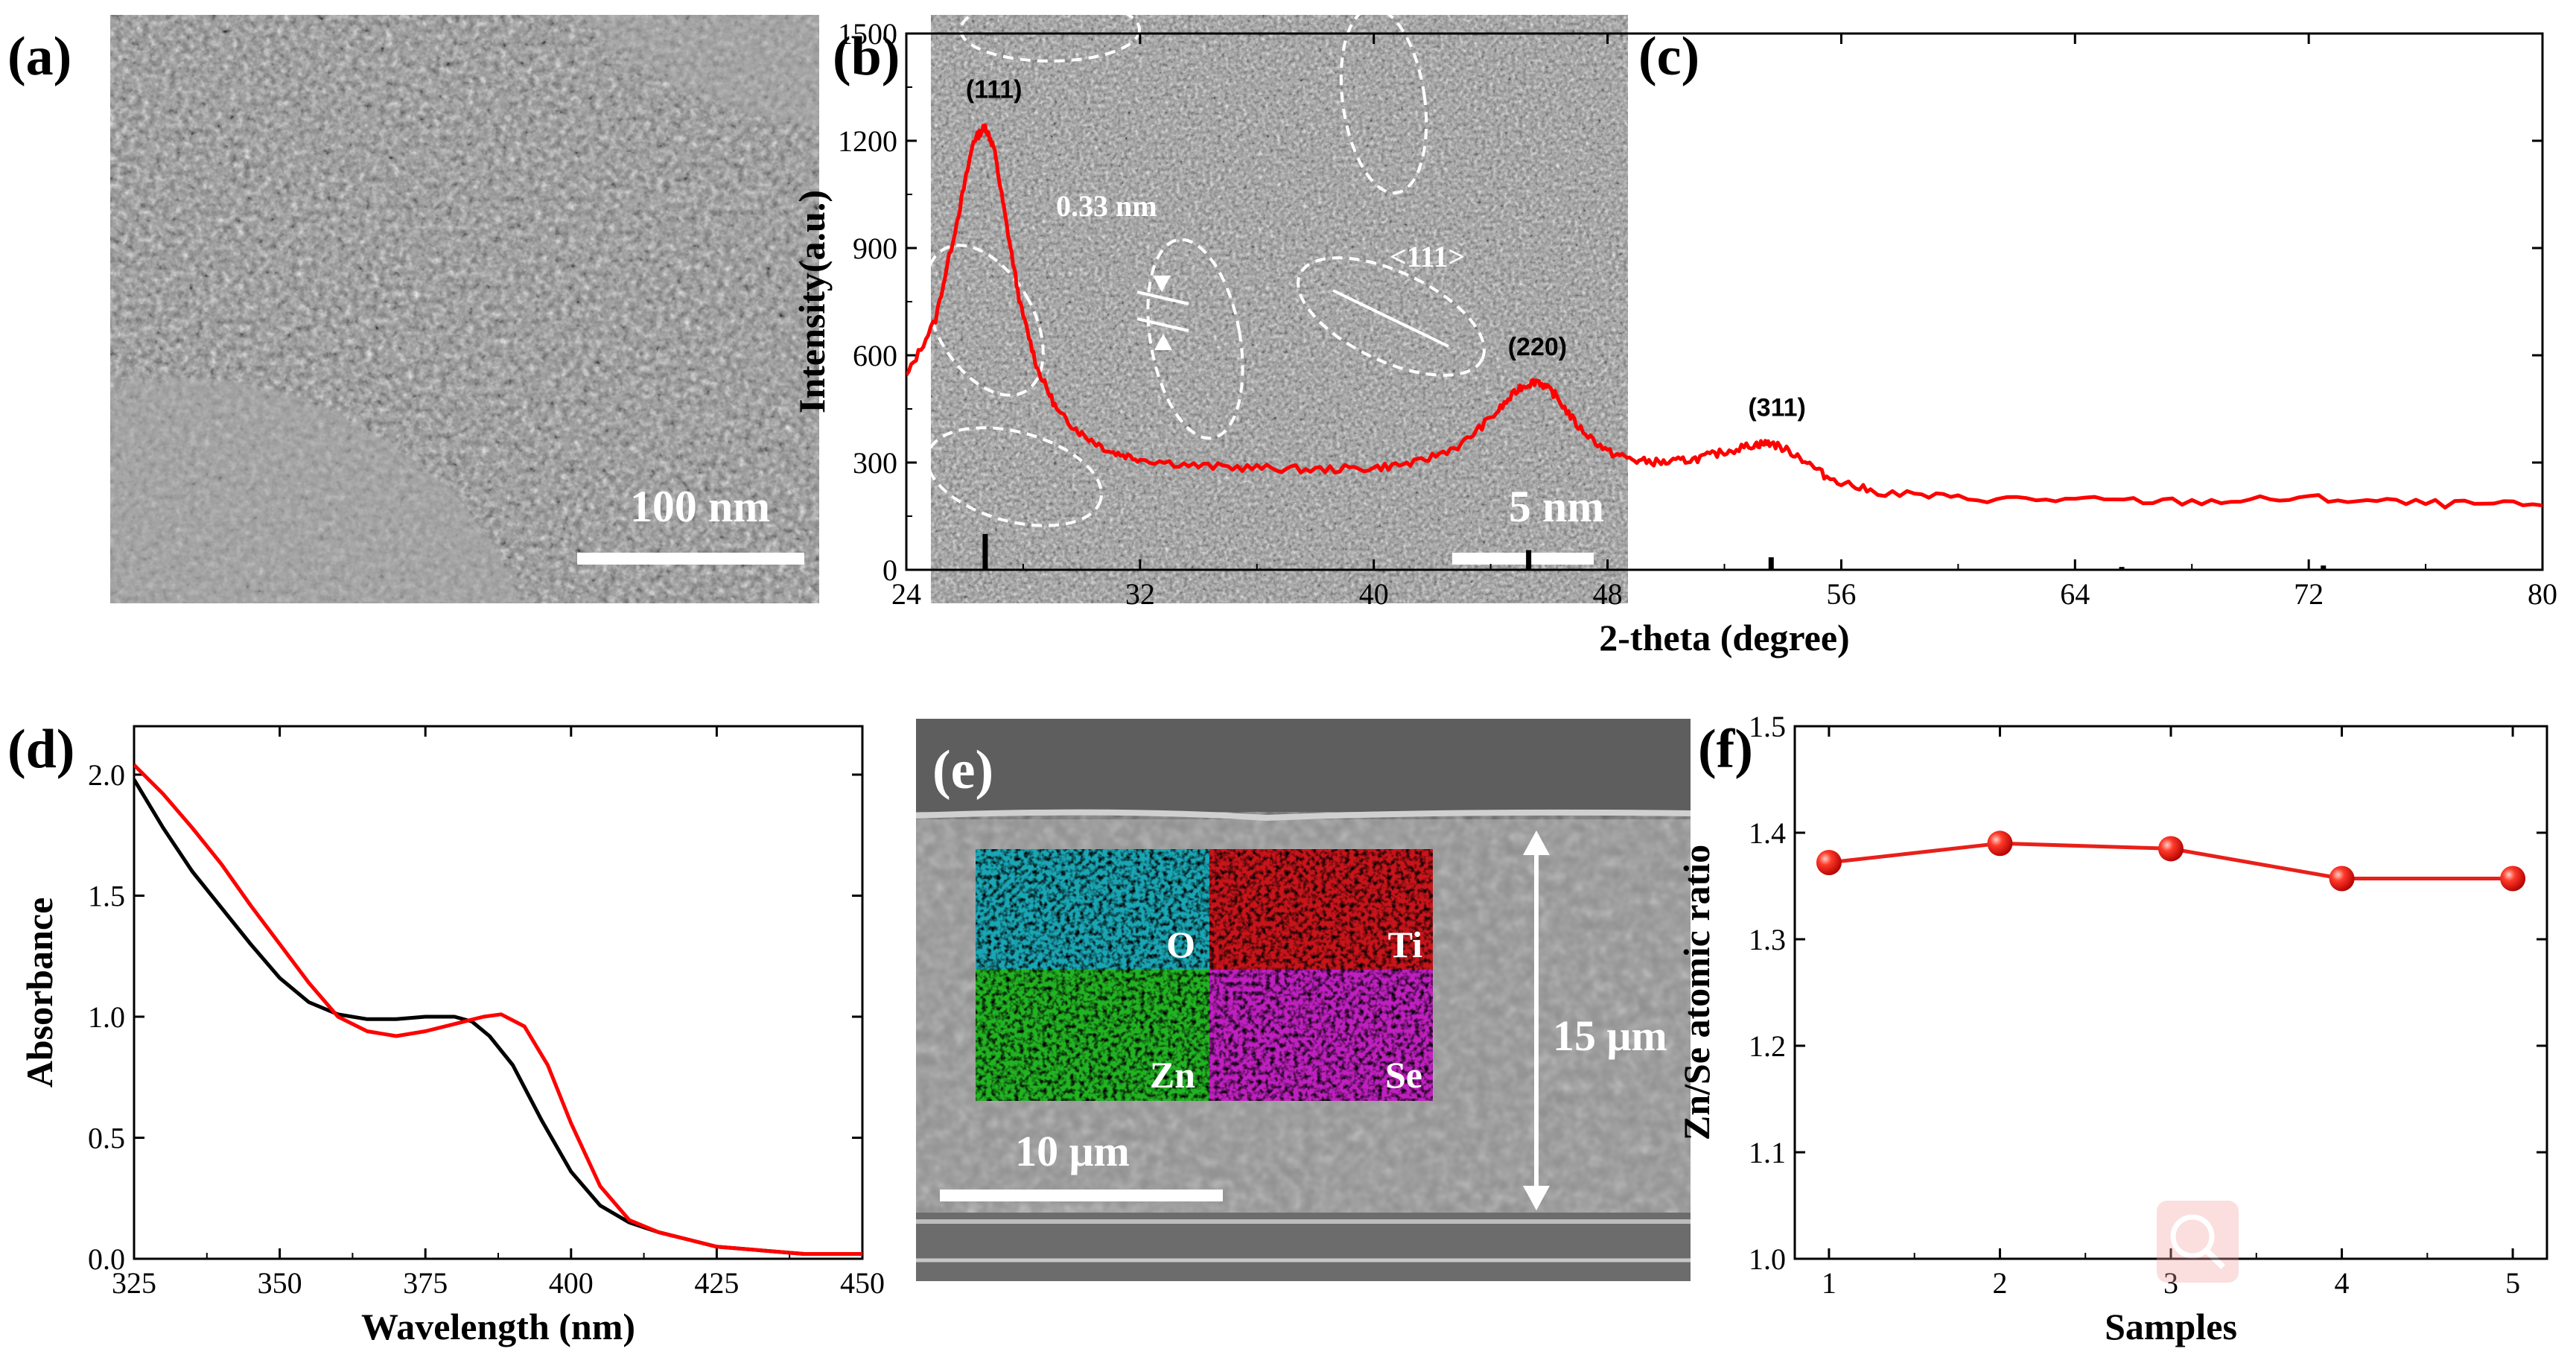 The height and width of the screenshot is (1372, 2576). What do you see at coordinates (866, 56) in the screenshot?
I see `panel-b-label: (b)` at bounding box center [866, 56].